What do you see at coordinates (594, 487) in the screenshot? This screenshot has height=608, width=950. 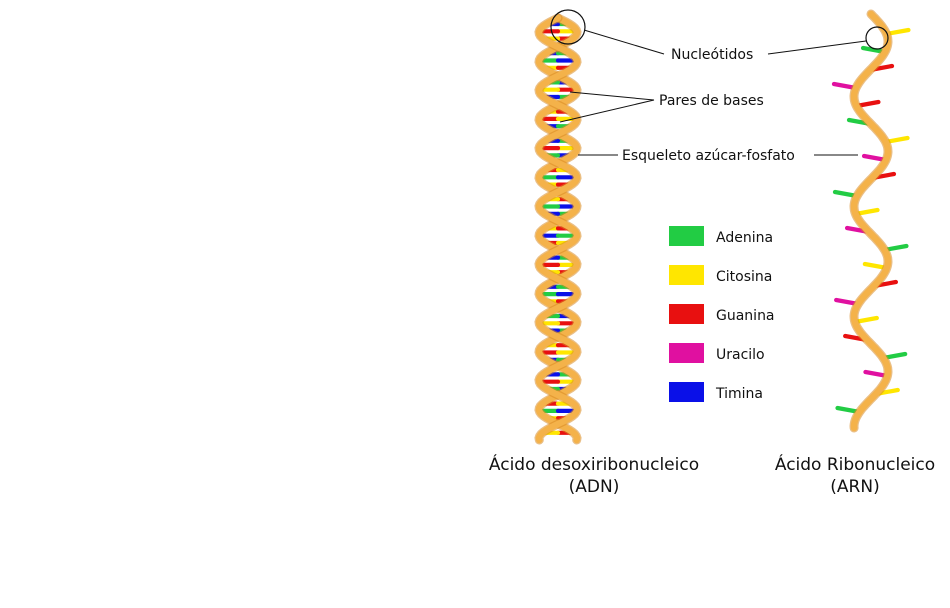 I see `dna-abbreviation: (ADN)` at bounding box center [594, 487].